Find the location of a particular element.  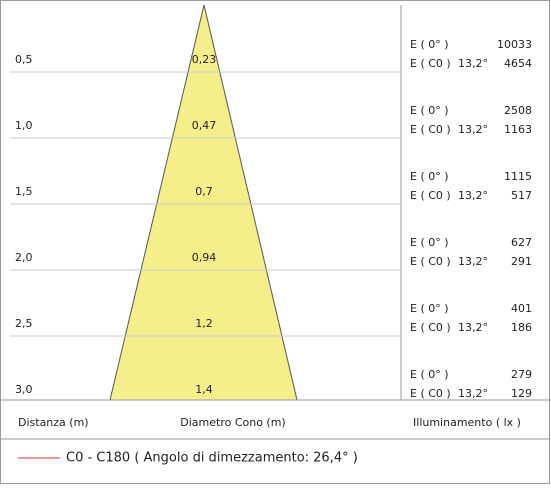

diameter: 0,94 is located at coordinates (204, 257).